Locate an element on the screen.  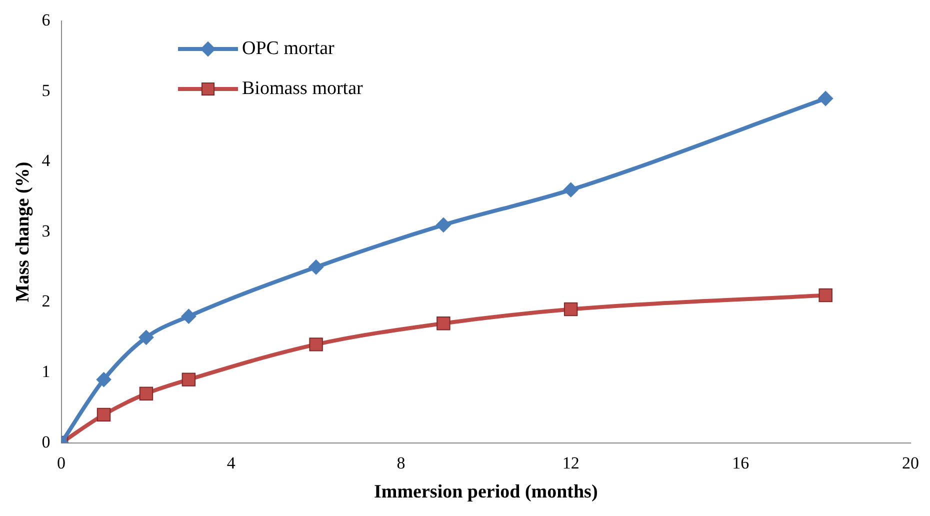
y-axis-title: Mass change (%) is located at coordinates (23, 232).